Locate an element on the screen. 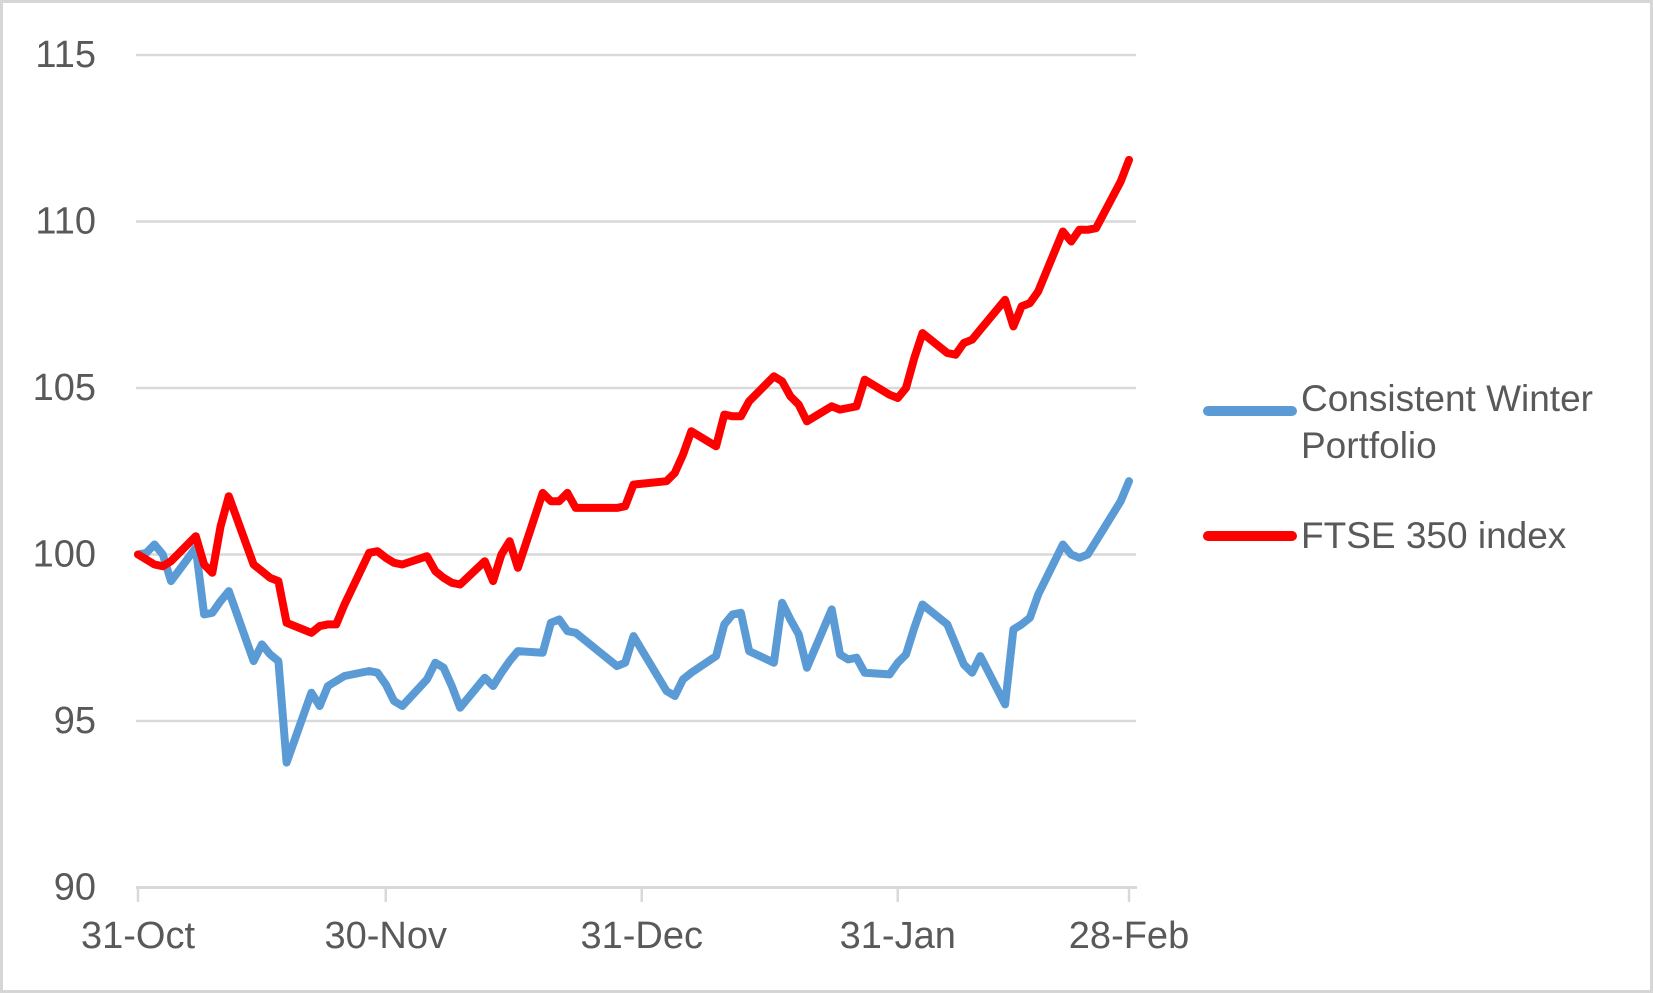  x-tick-label: 30-Nov is located at coordinates (386, 936).